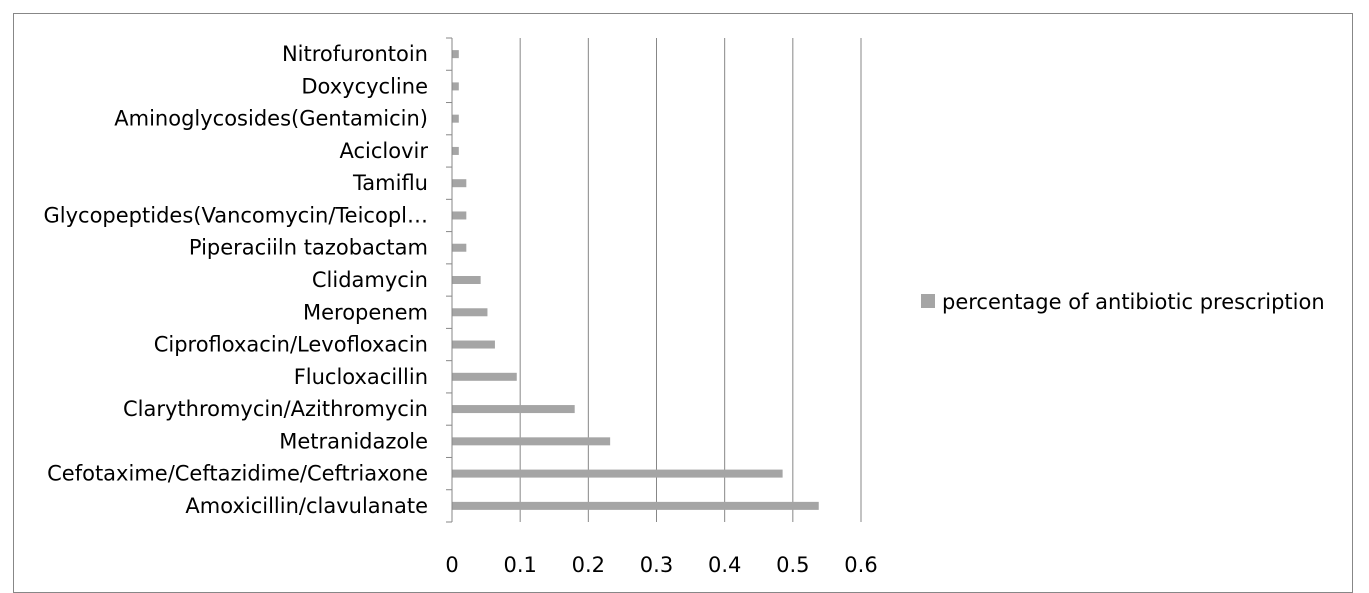 The width and height of the screenshot is (1369, 593). What do you see at coordinates (928, 301) in the screenshot?
I see `legend-swatch` at bounding box center [928, 301].